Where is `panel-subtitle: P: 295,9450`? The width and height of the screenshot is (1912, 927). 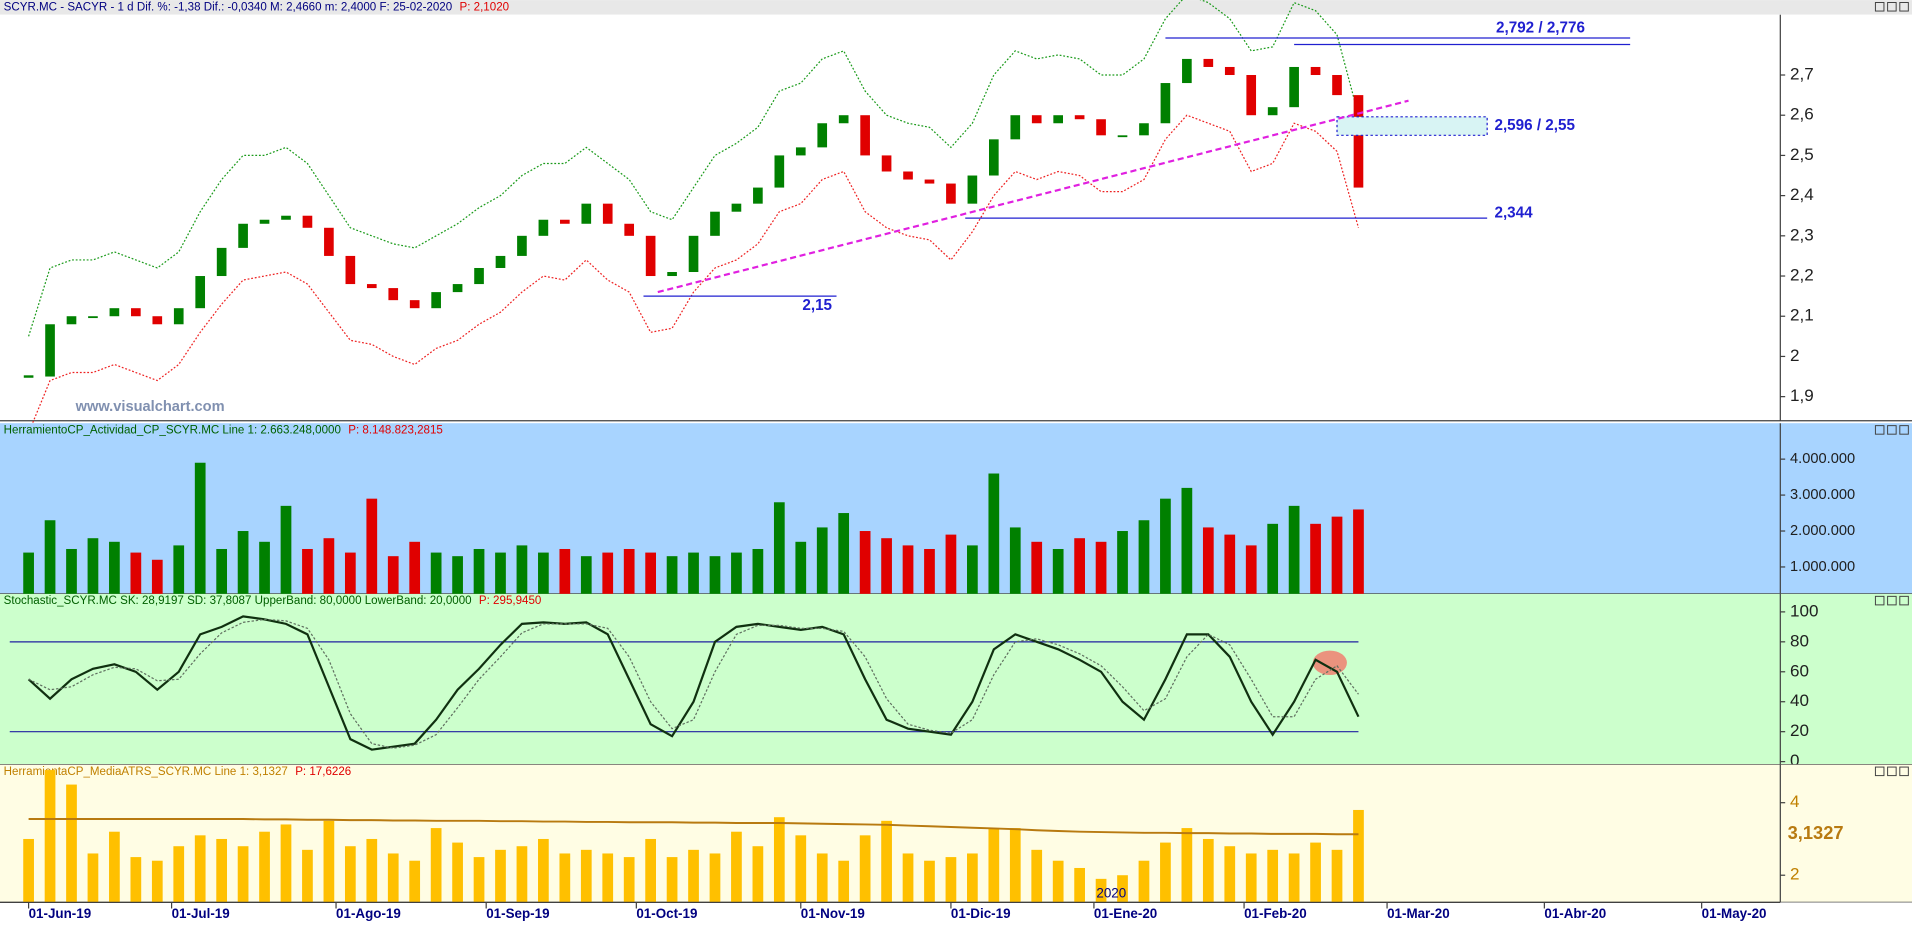 panel-subtitle: P: 295,9450 is located at coordinates (510, 601).